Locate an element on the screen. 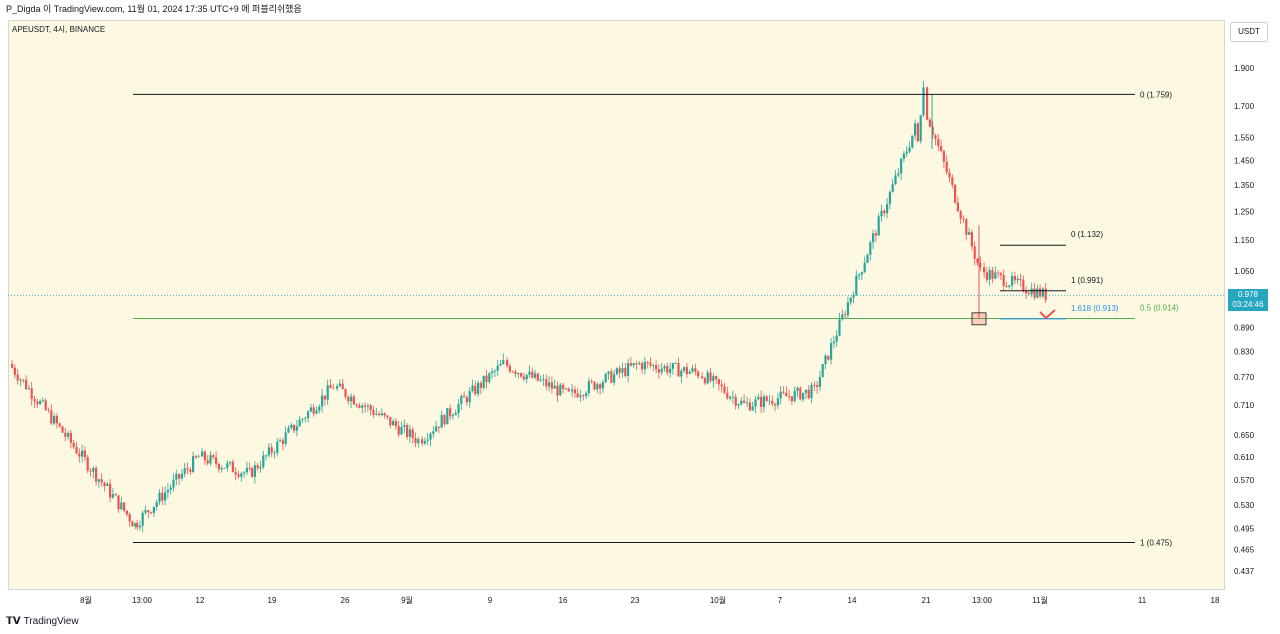 Image resolution: width=1280 pixels, height=634 pixels. time-tick-label: 19 is located at coordinates (272, 600).